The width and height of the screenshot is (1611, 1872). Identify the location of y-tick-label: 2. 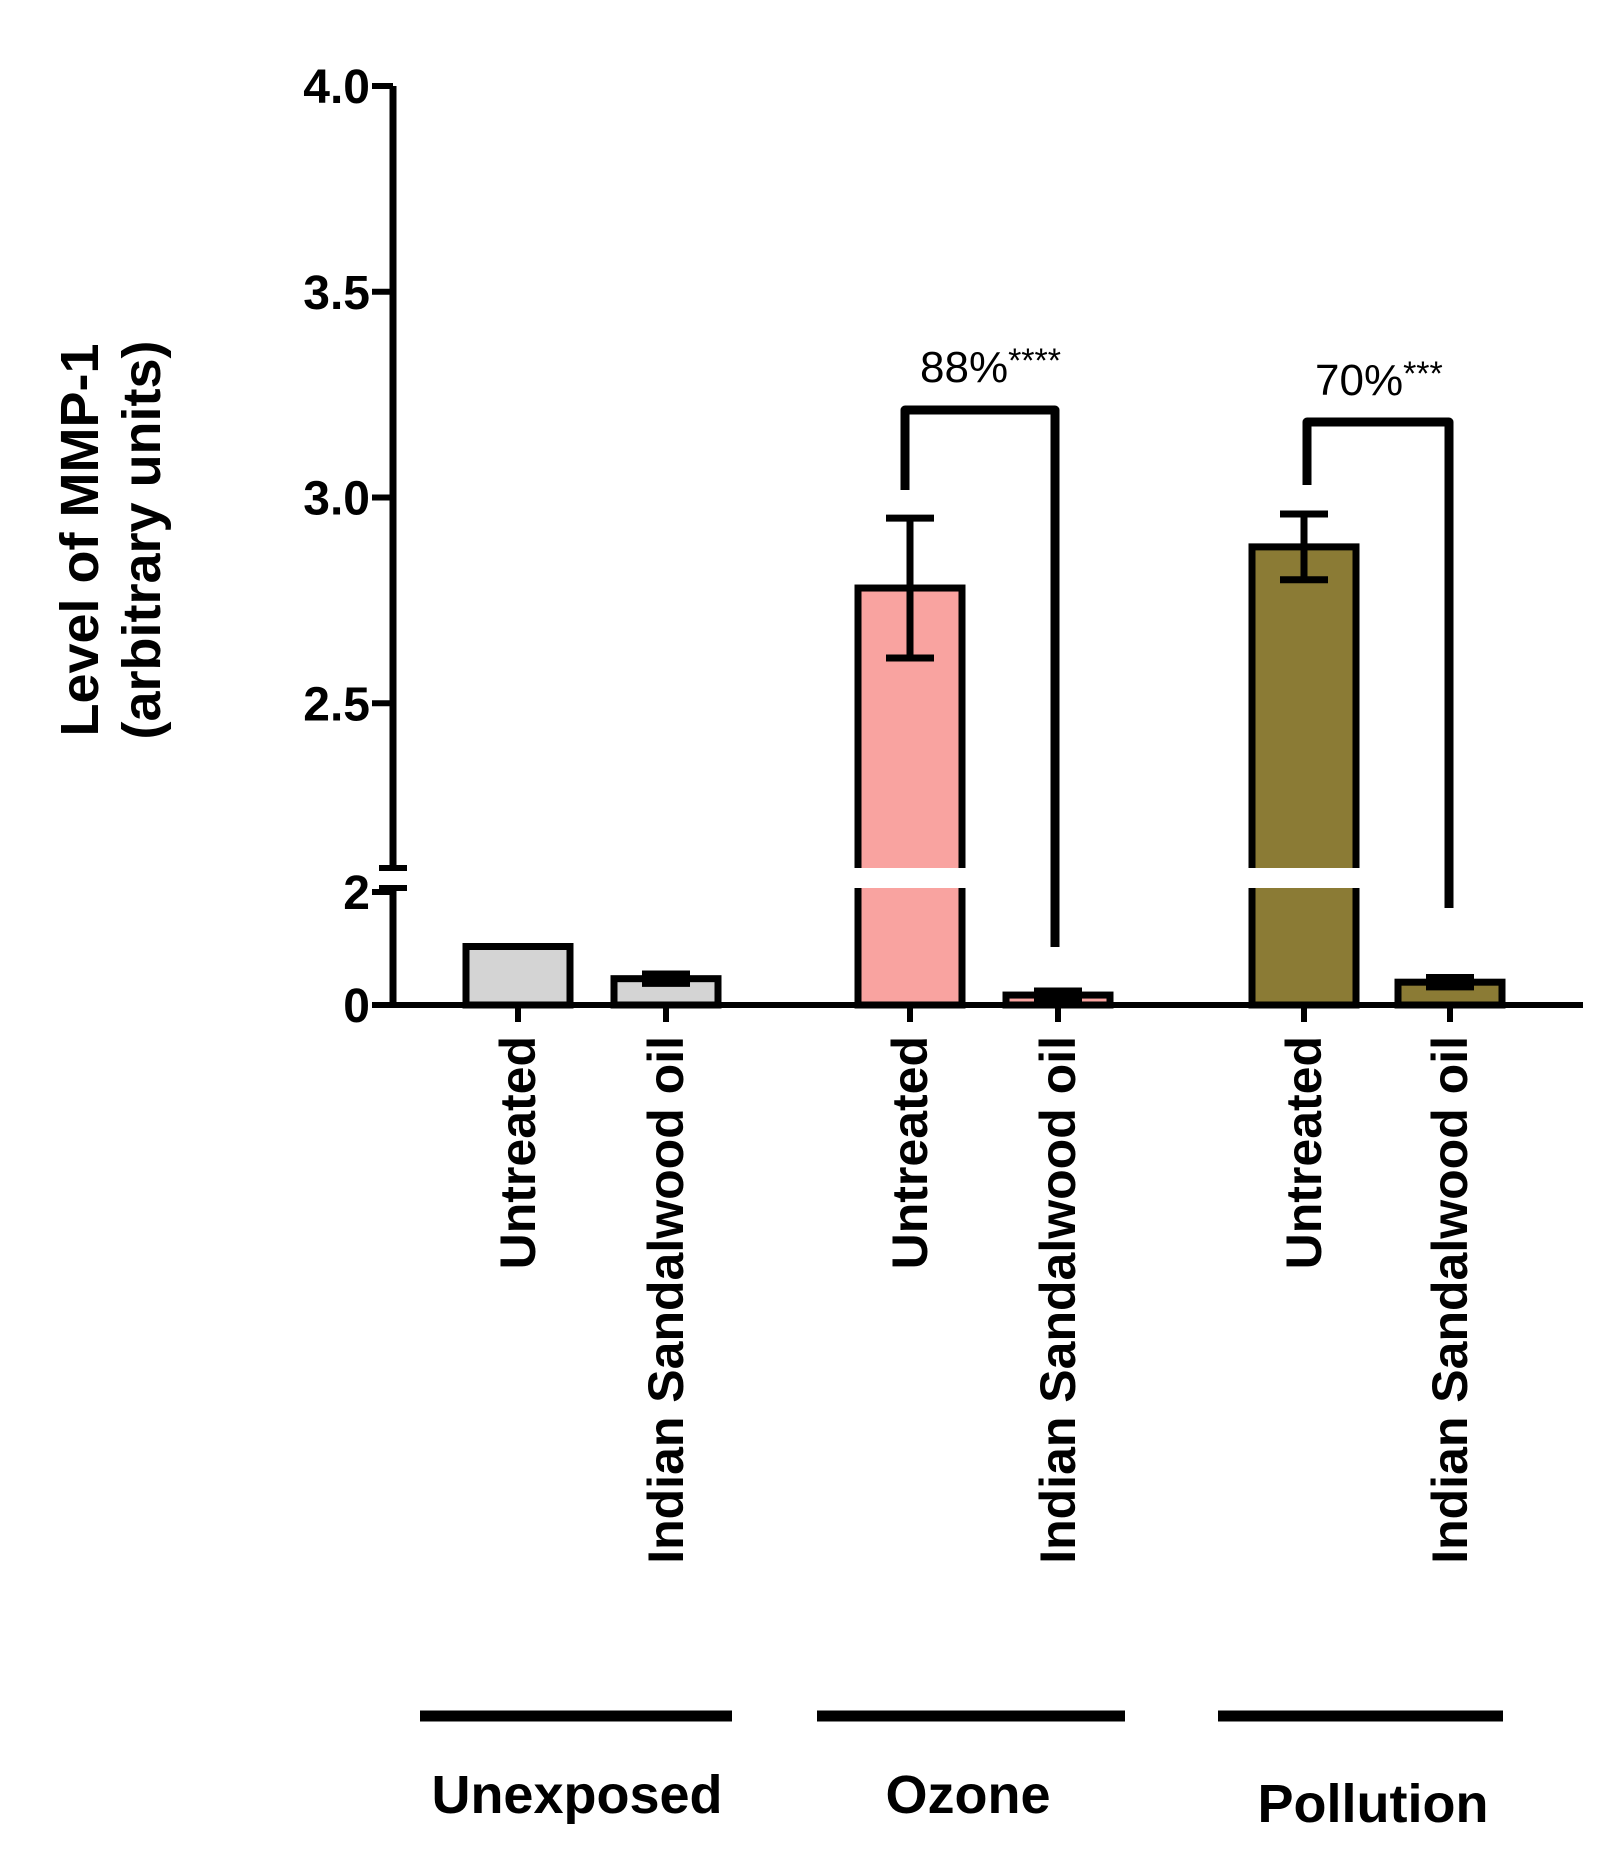
(356, 893).